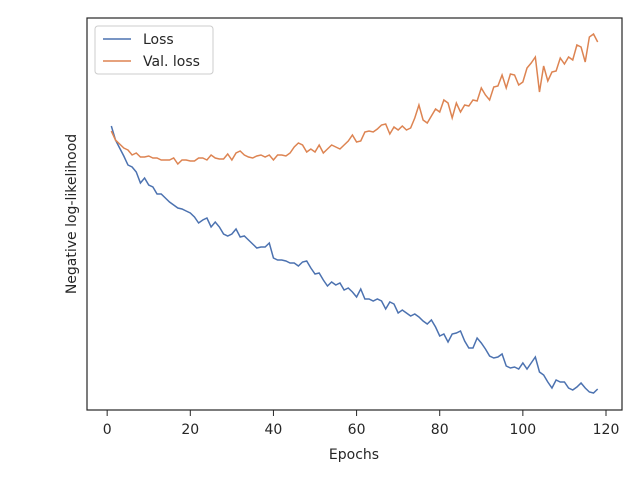 The height and width of the screenshot is (484, 640). Describe the element at coordinates (357, 430) in the screenshot. I see `x-tick-label: 60` at that location.